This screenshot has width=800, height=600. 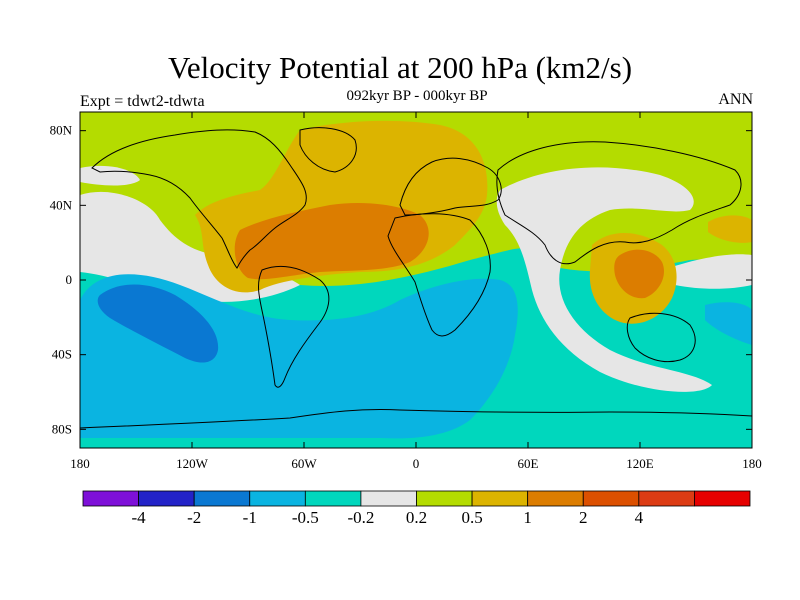 I want to click on x-tick-label: 120E, so click(x=640, y=463).